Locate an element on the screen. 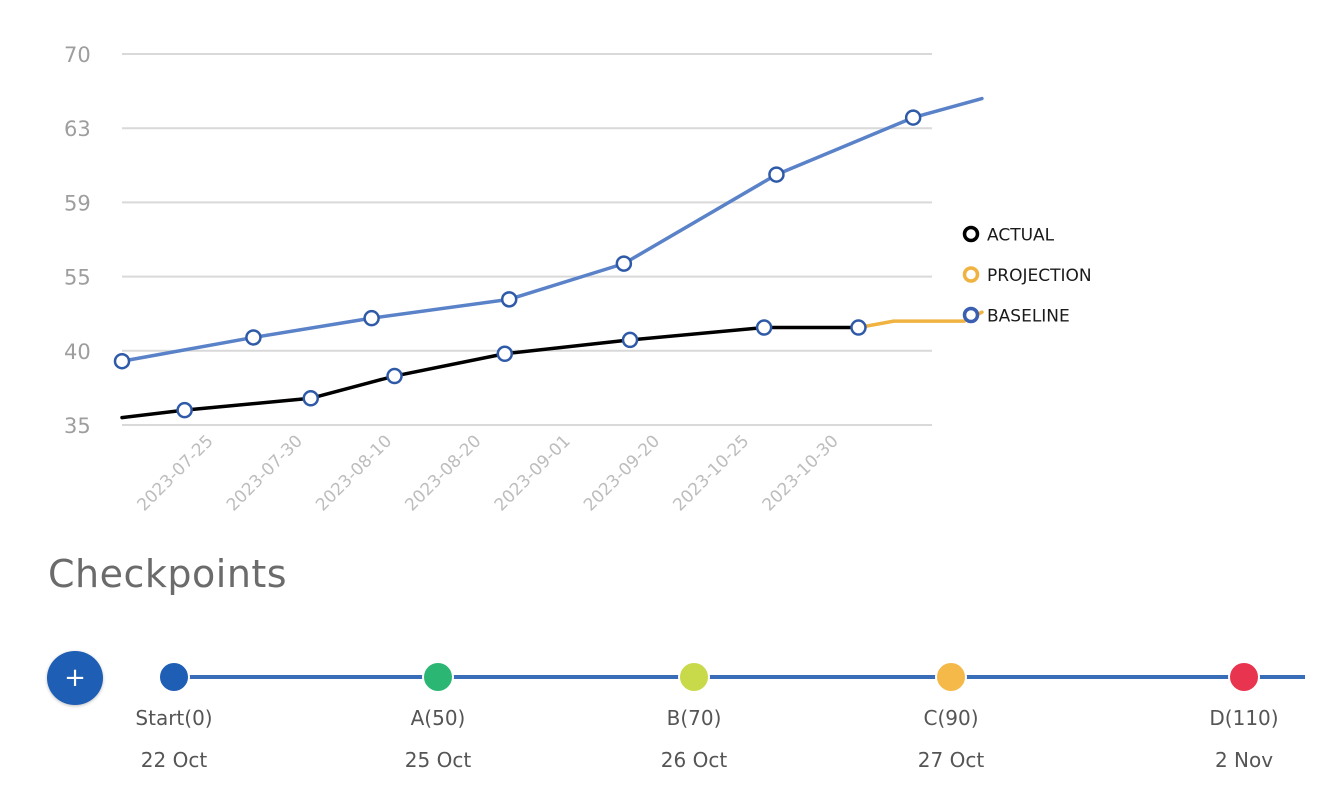  checkpoint-label: Start(0) is located at coordinates (174, 718).